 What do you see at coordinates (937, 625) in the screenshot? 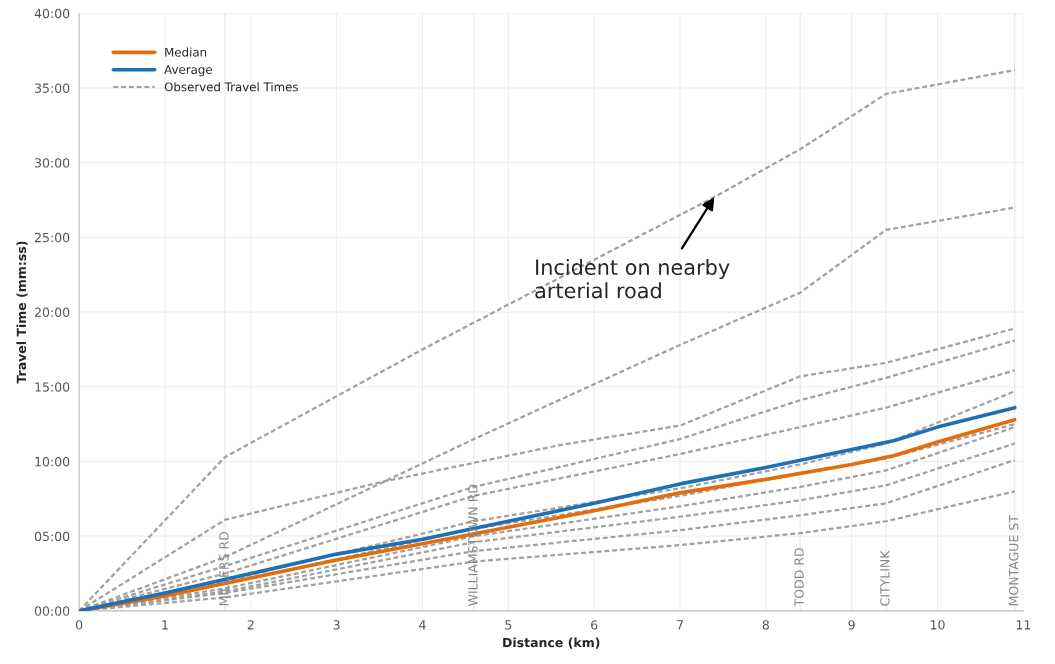
I see `x-tick-label: 10` at bounding box center [937, 625].